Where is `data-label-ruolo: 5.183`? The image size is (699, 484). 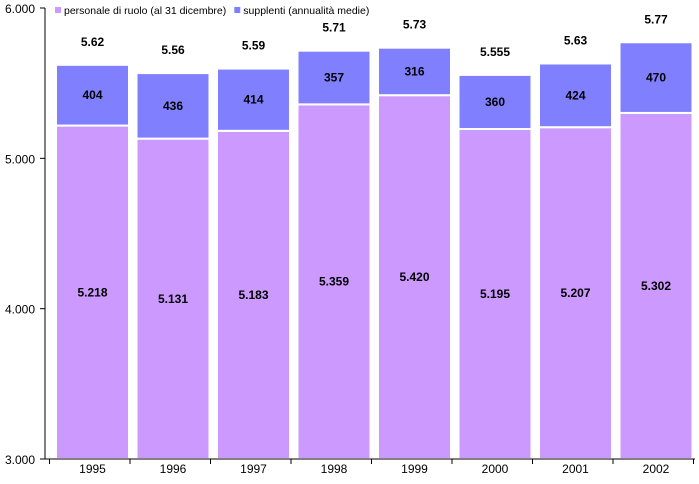 data-label-ruolo: 5.183 is located at coordinates (253, 295).